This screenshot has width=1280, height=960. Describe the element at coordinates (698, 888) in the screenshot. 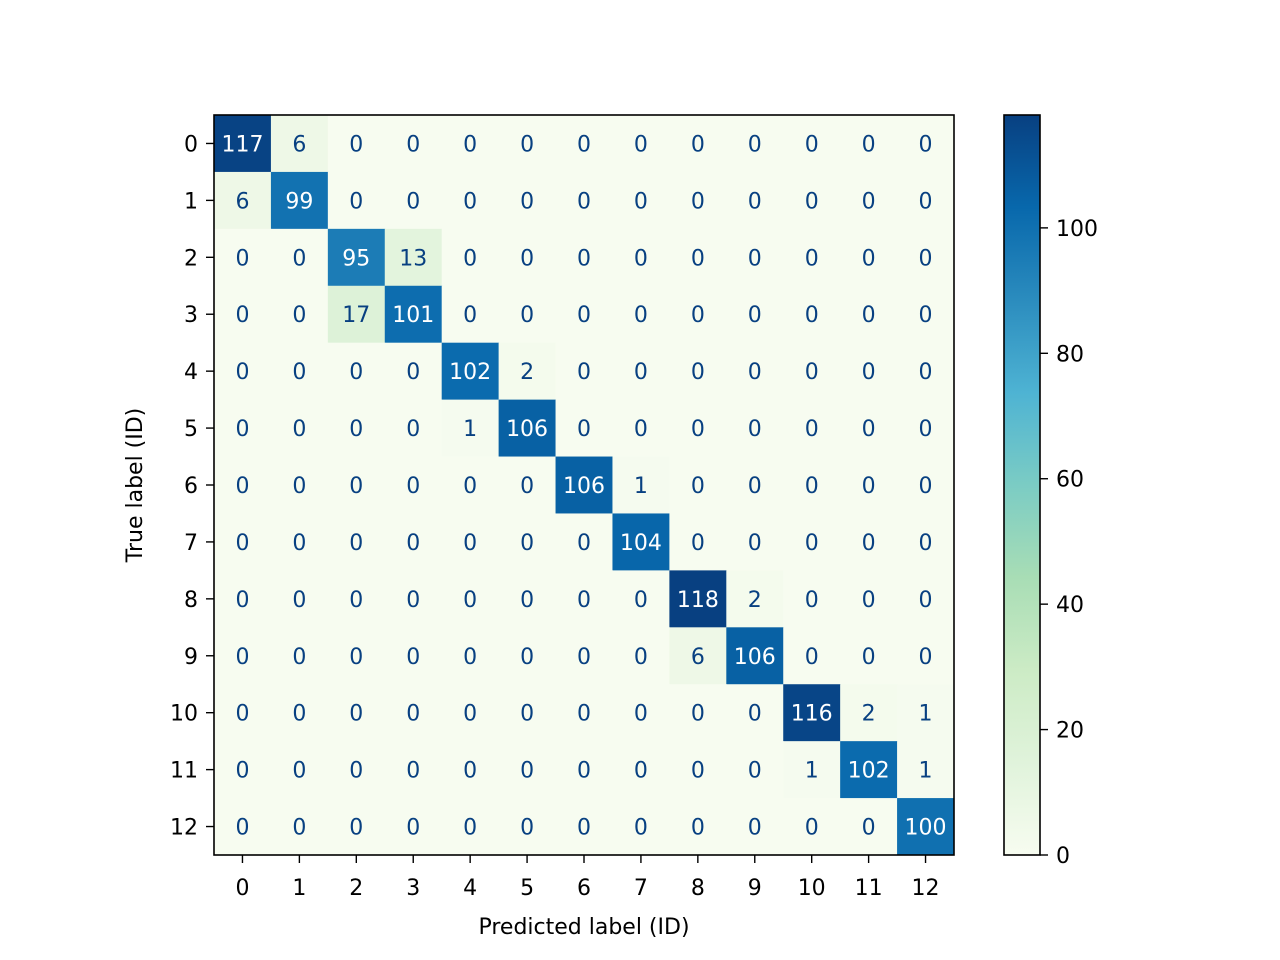

I see `x-tick-label: 8` at that location.